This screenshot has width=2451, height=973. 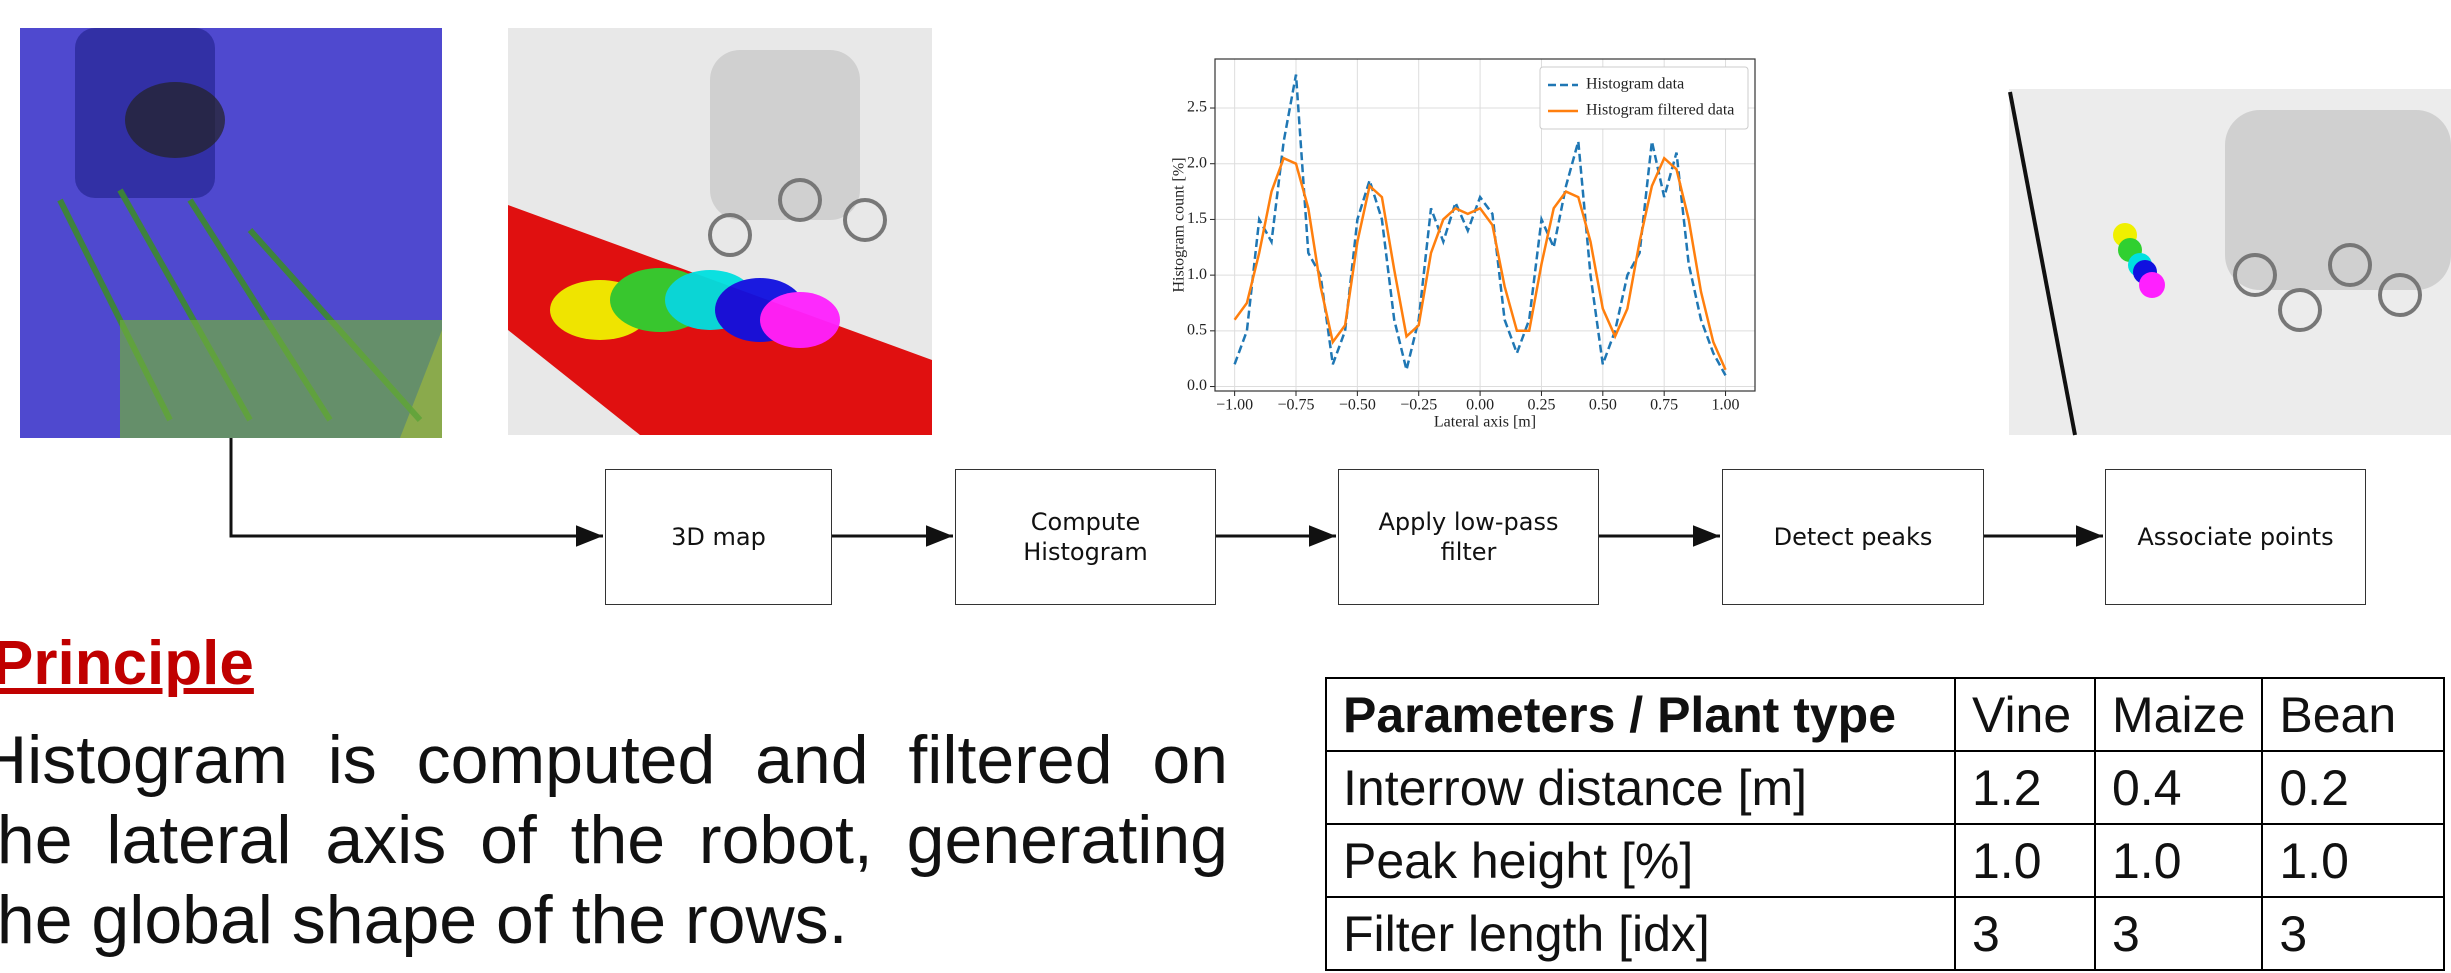 I want to click on header-cell: Maize, so click(x=2178, y=714).